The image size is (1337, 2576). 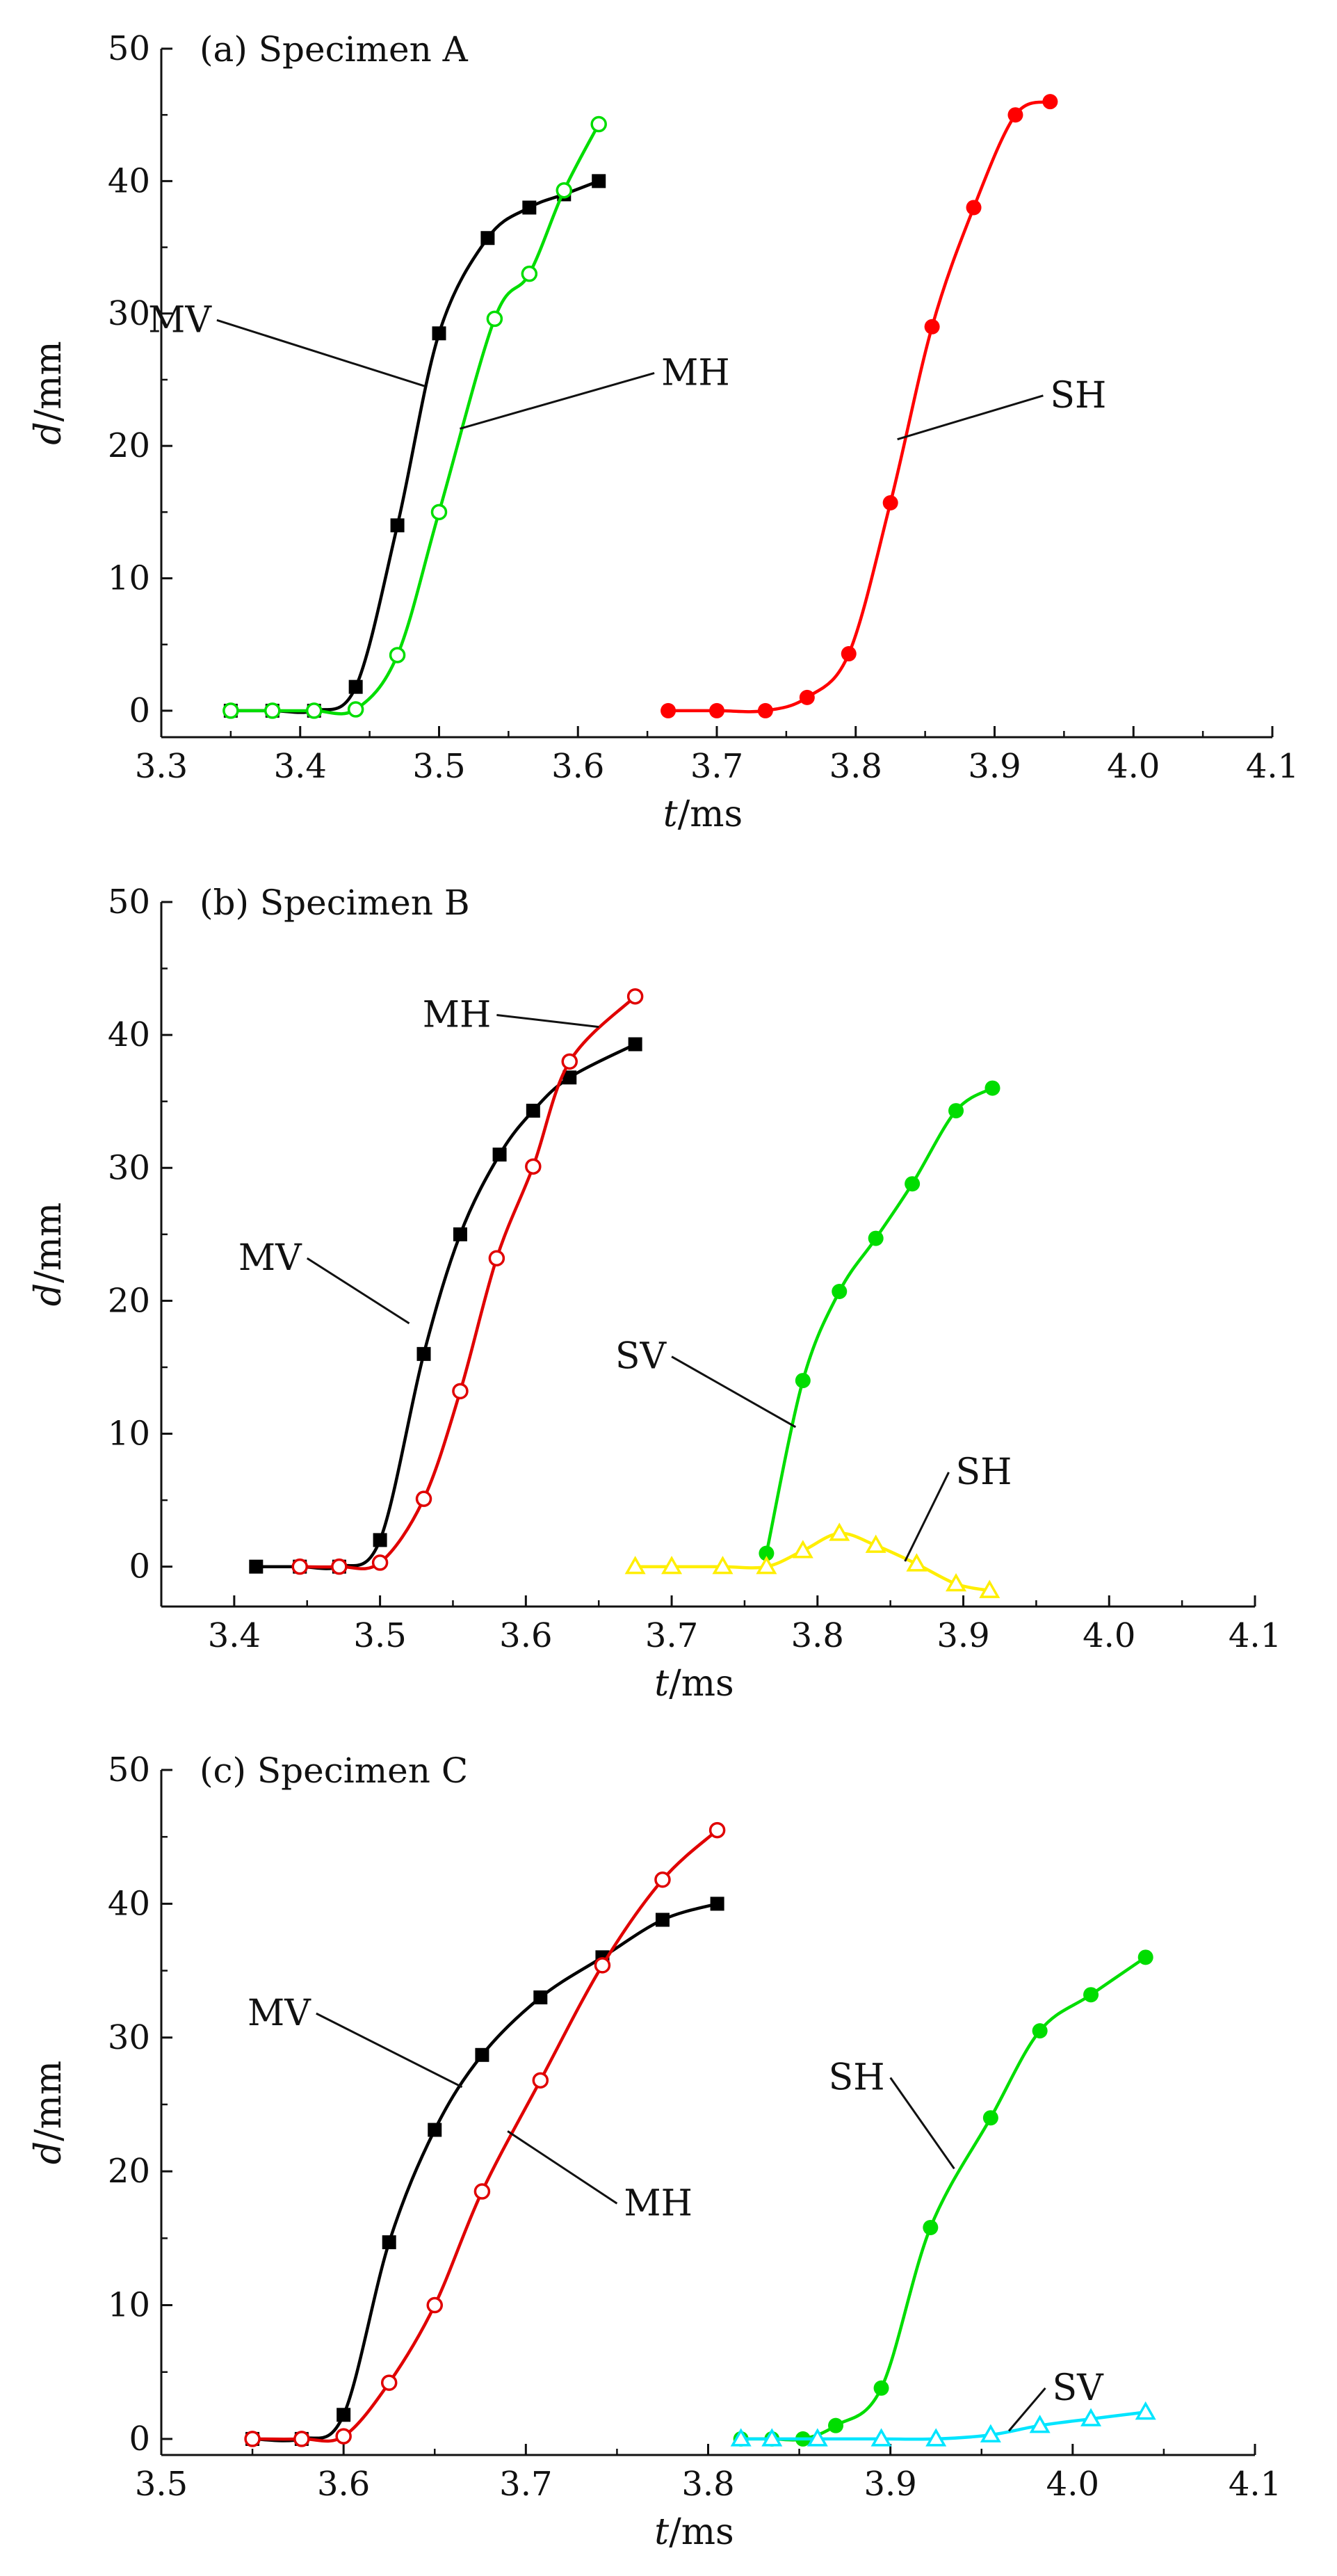 What do you see at coordinates (334, 1770) in the screenshot?
I see `chart-title: (c) Specimen C` at bounding box center [334, 1770].